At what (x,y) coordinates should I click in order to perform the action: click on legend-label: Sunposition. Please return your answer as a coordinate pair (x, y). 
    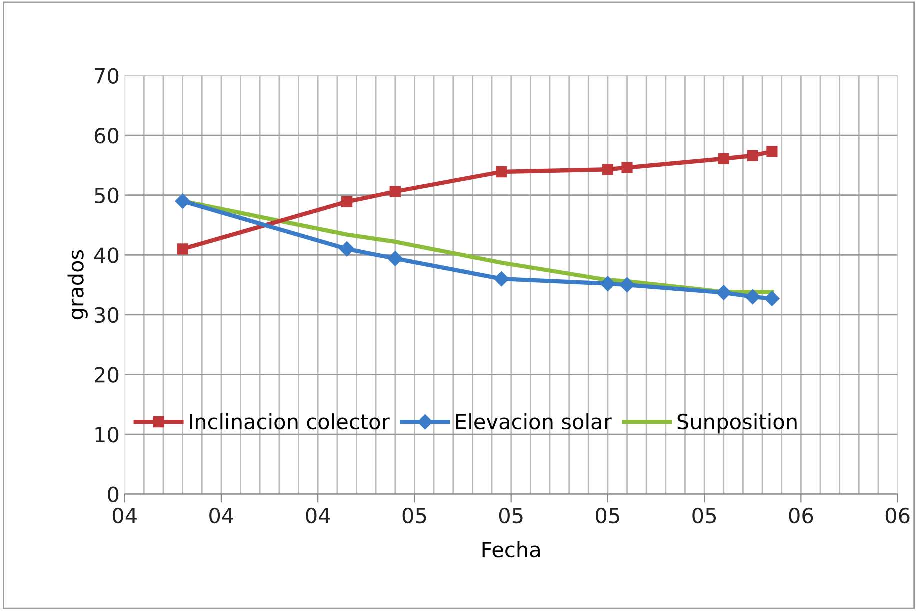
    Looking at the image, I should click on (737, 424).